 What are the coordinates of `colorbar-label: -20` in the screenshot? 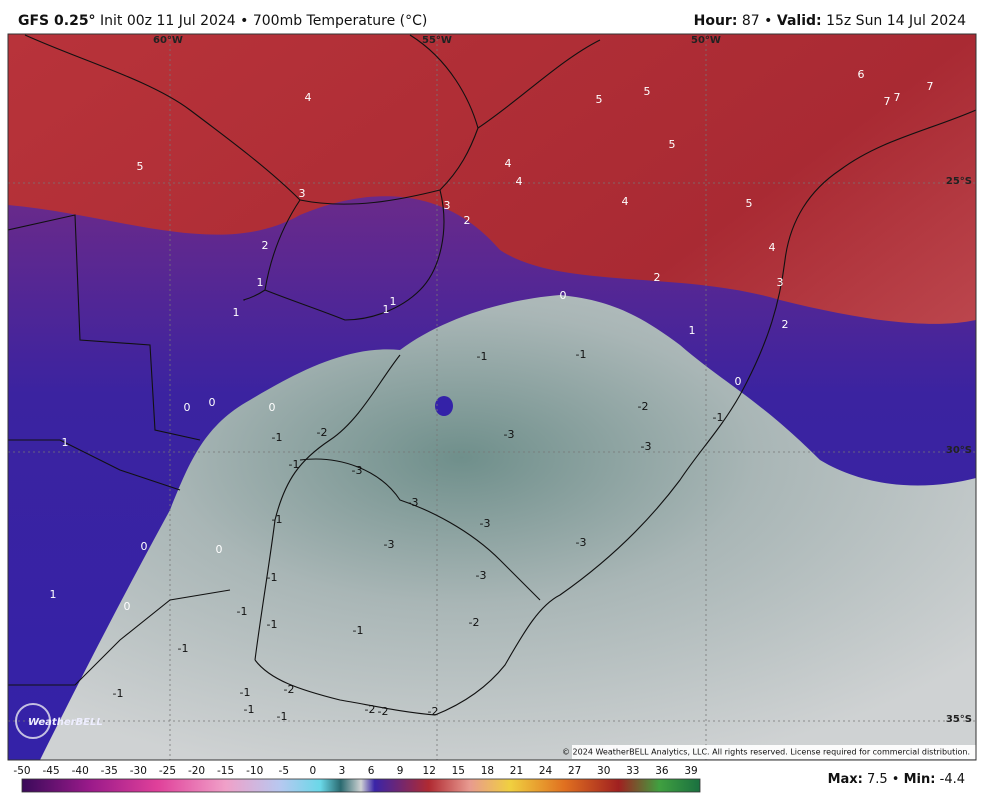 It's located at (196, 771).